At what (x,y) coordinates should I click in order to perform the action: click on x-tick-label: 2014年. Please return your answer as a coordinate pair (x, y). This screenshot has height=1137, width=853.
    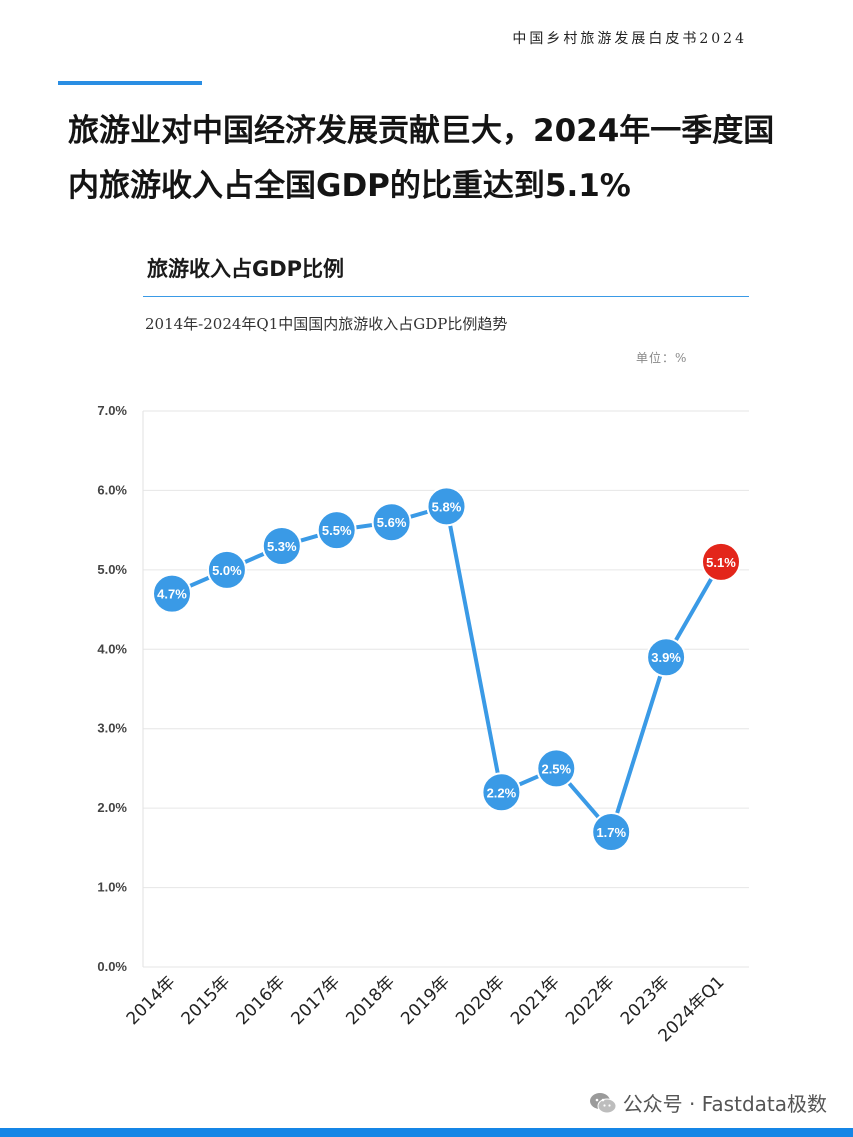
    Looking at the image, I should click on (151, 1000).